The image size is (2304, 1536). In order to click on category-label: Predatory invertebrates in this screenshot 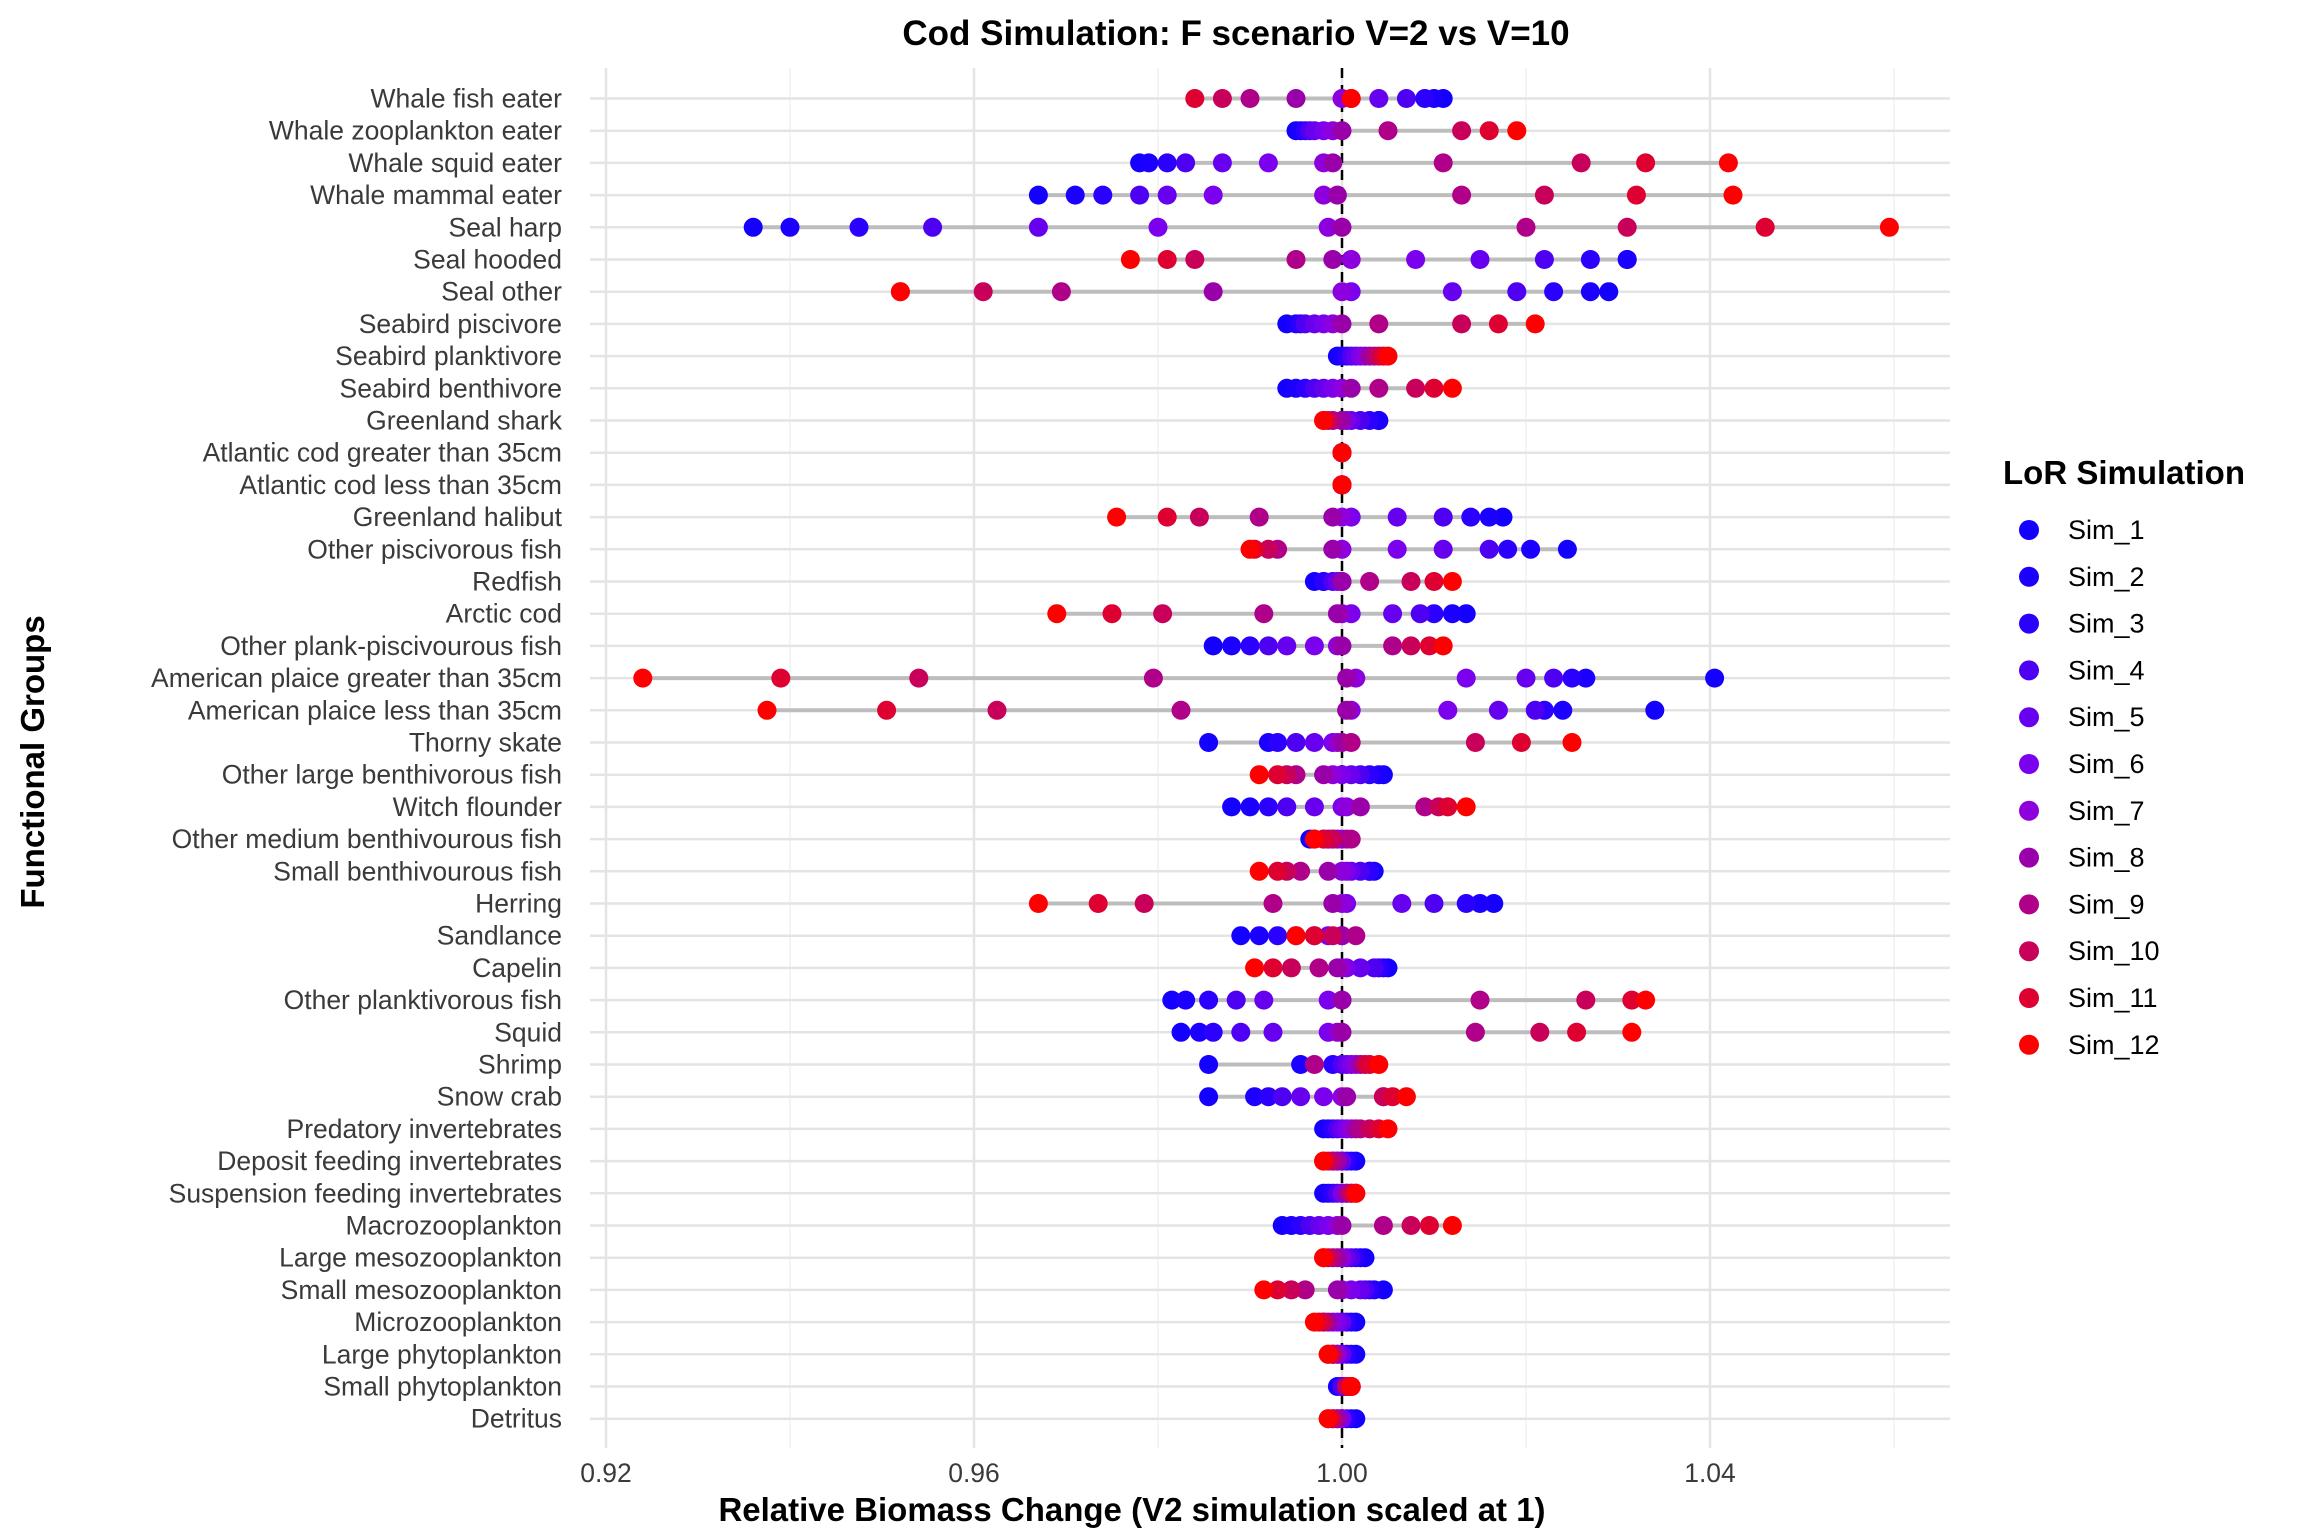, I will do `click(424, 1129)`.